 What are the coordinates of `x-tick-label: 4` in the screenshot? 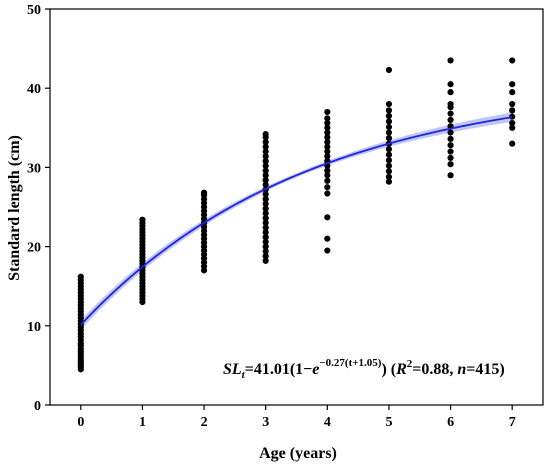 It's located at (327, 422).